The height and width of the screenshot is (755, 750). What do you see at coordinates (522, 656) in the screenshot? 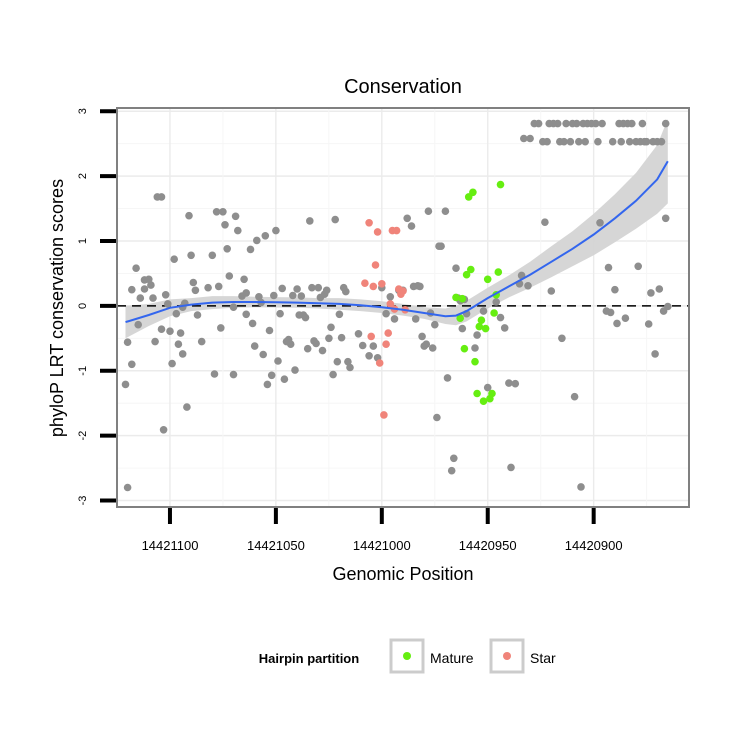
I see `legend-entry-star: Star` at bounding box center [522, 656].